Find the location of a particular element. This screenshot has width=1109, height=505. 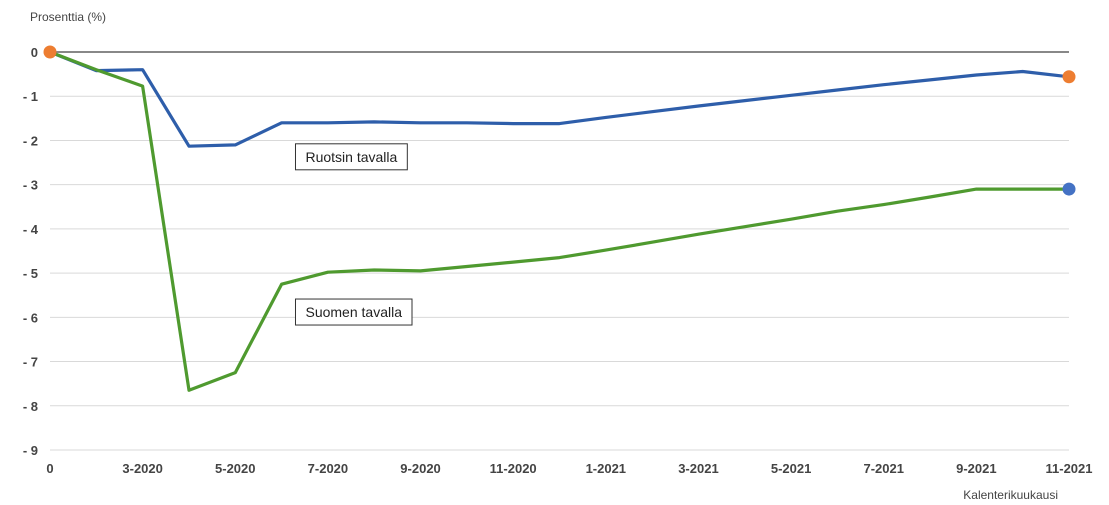

annotation-label: Ruotsin tavalla is located at coordinates (351, 157).